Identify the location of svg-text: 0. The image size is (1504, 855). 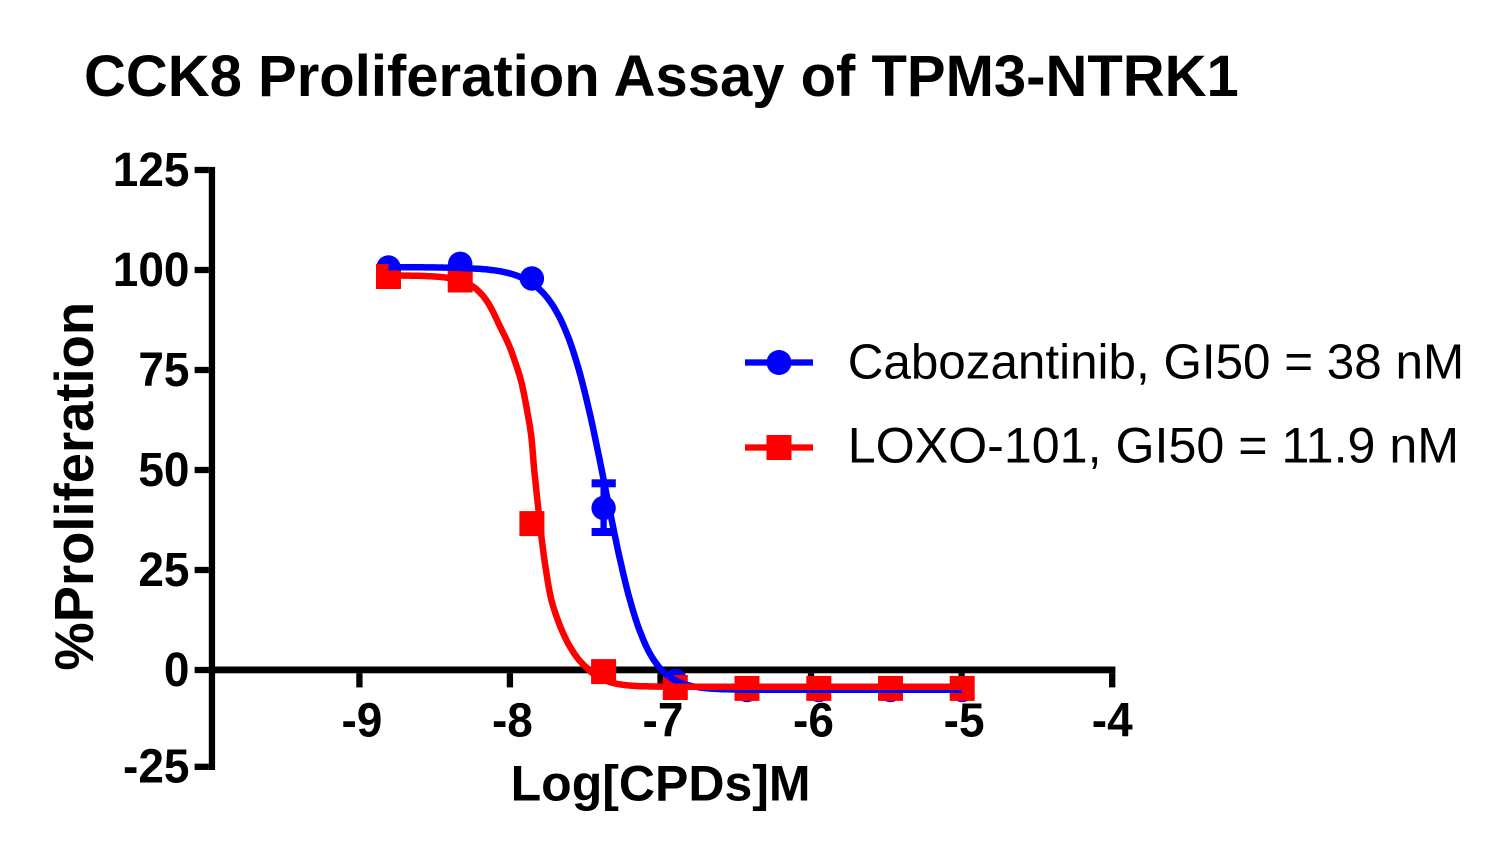
(177, 670).